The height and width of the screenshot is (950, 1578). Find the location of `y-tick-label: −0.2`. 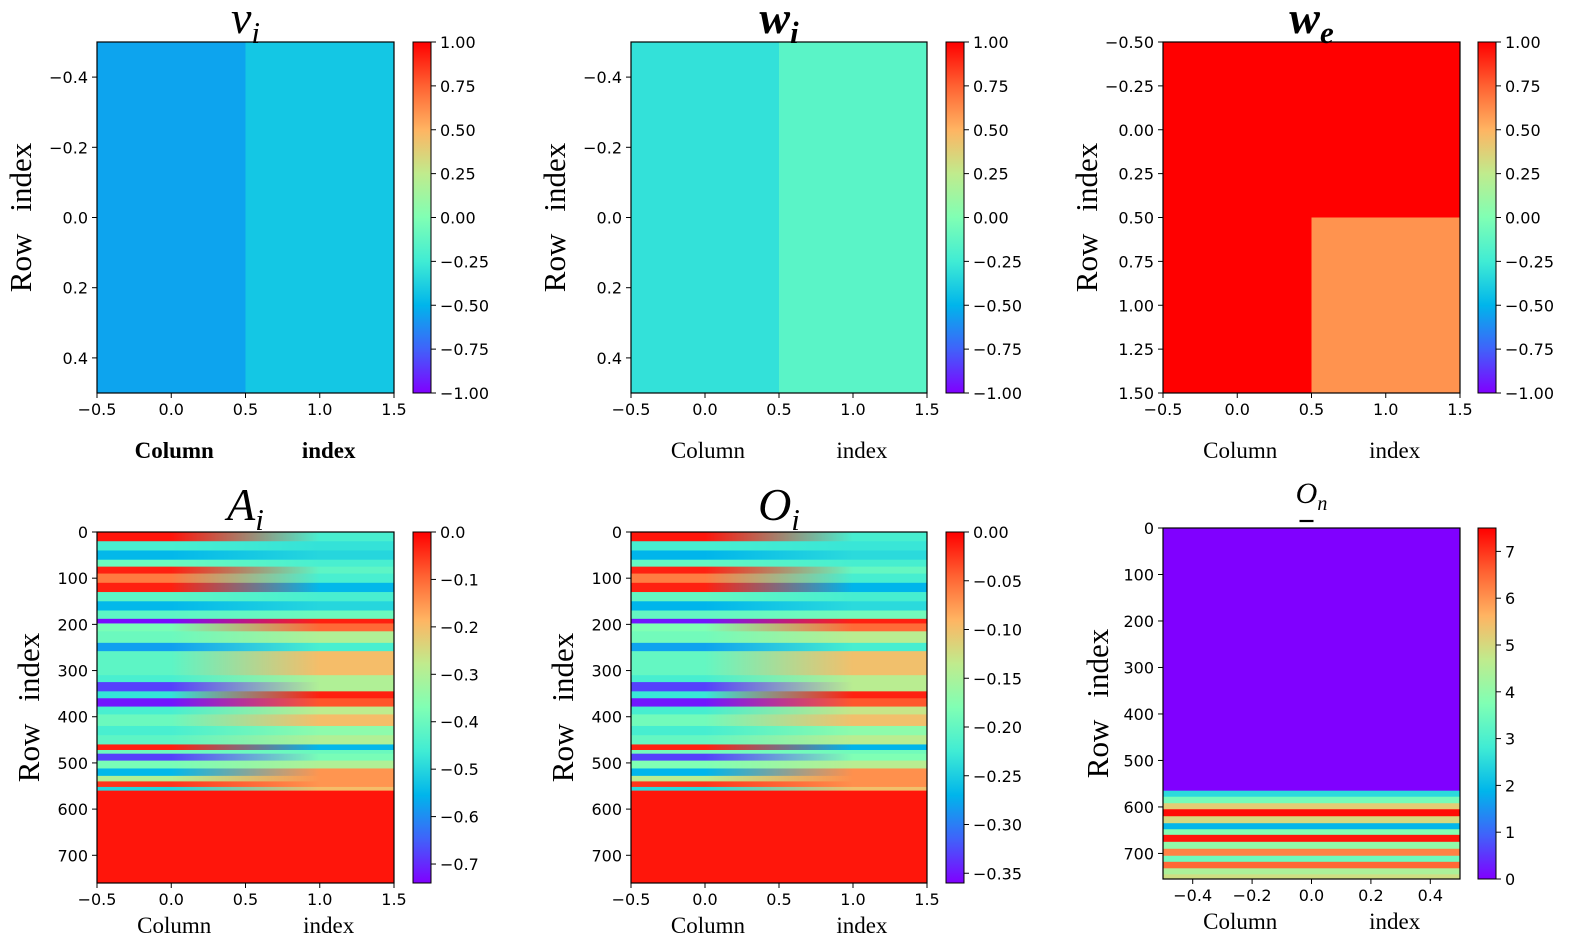

y-tick-label: −0.2 is located at coordinates (68, 147).